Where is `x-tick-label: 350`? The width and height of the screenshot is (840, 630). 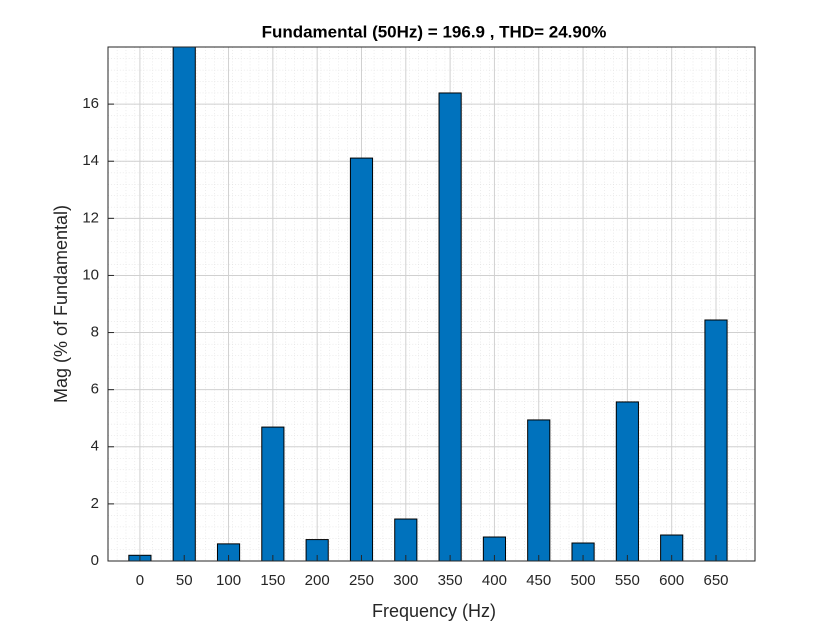 x-tick-label: 350 is located at coordinates (450, 580).